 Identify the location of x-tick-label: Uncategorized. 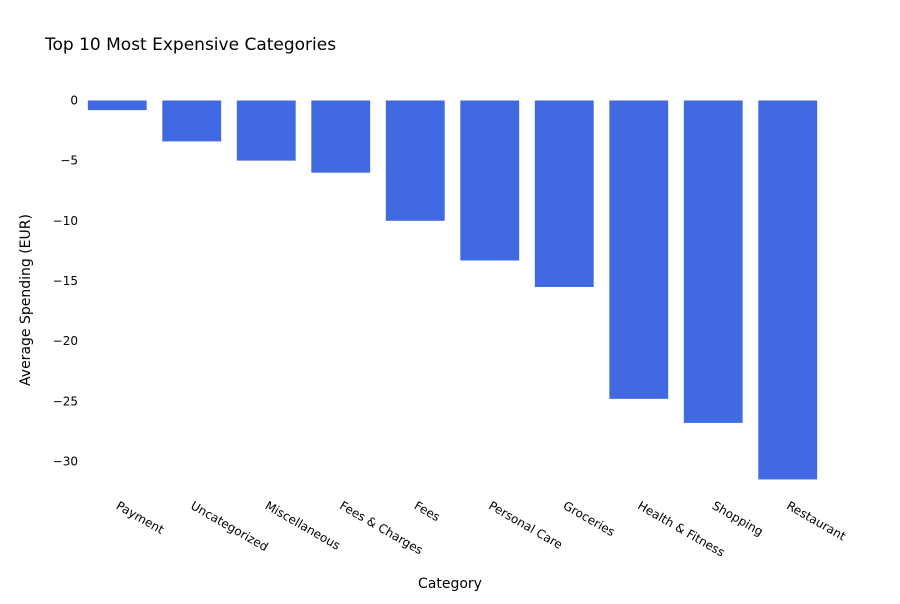
(229, 526).